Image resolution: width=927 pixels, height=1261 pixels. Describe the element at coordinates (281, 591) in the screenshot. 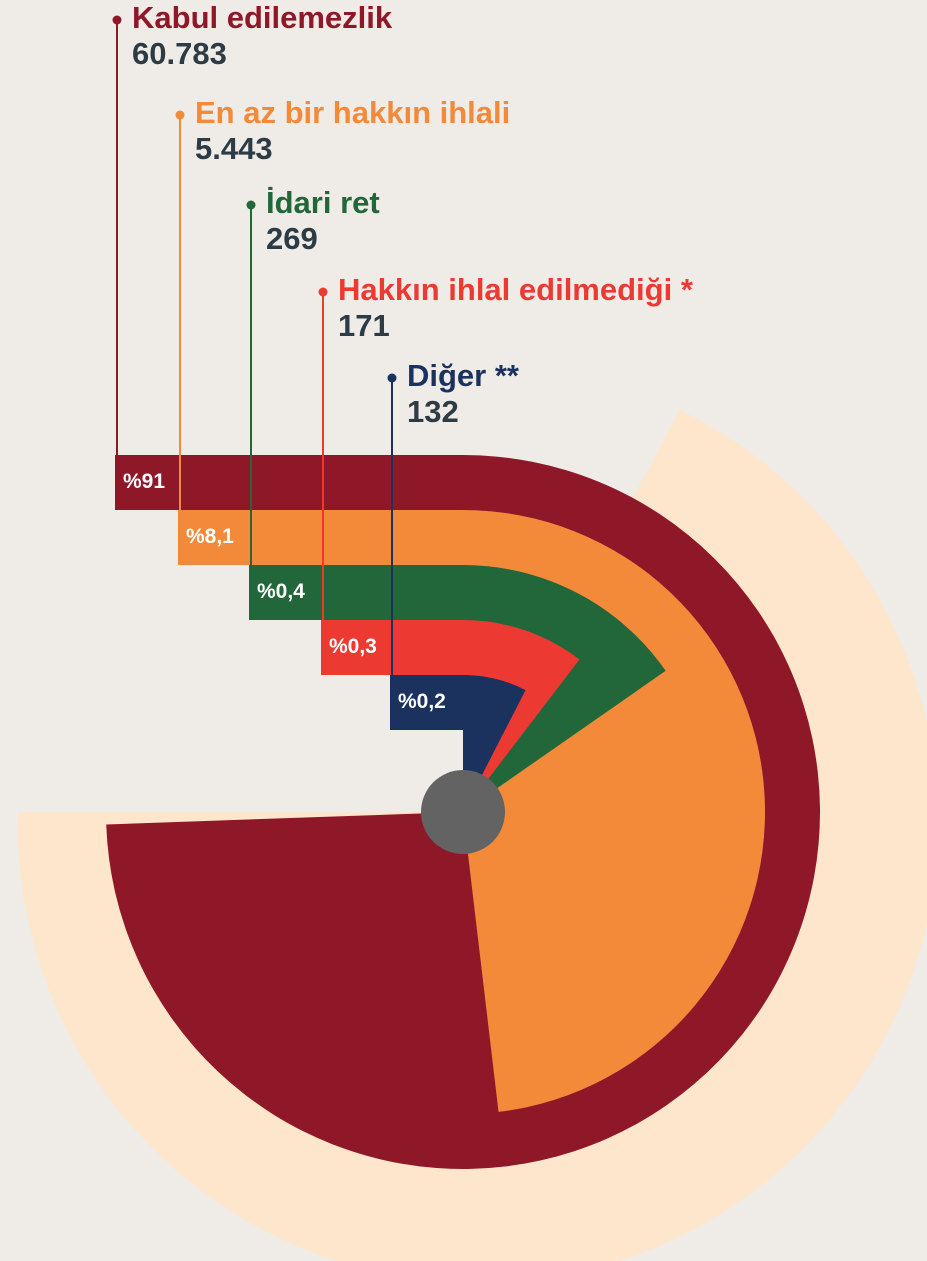

I see `percentage-label: %0,4` at that location.